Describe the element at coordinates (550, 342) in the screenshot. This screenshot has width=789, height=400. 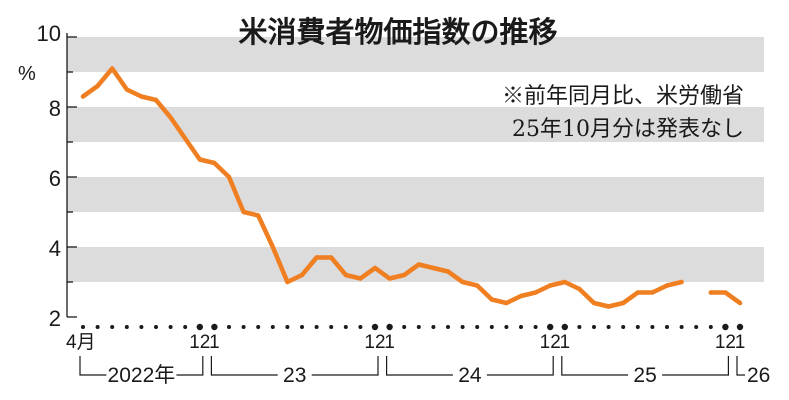
I see `x-month-label-2024-12: 12` at that location.